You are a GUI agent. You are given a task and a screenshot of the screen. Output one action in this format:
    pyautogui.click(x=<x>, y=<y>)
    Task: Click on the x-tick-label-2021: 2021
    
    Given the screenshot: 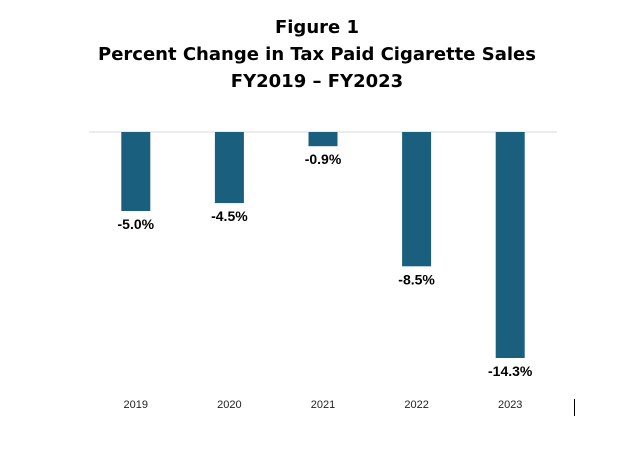 What is the action you would take?
    pyautogui.click(x=323, y=405)
    